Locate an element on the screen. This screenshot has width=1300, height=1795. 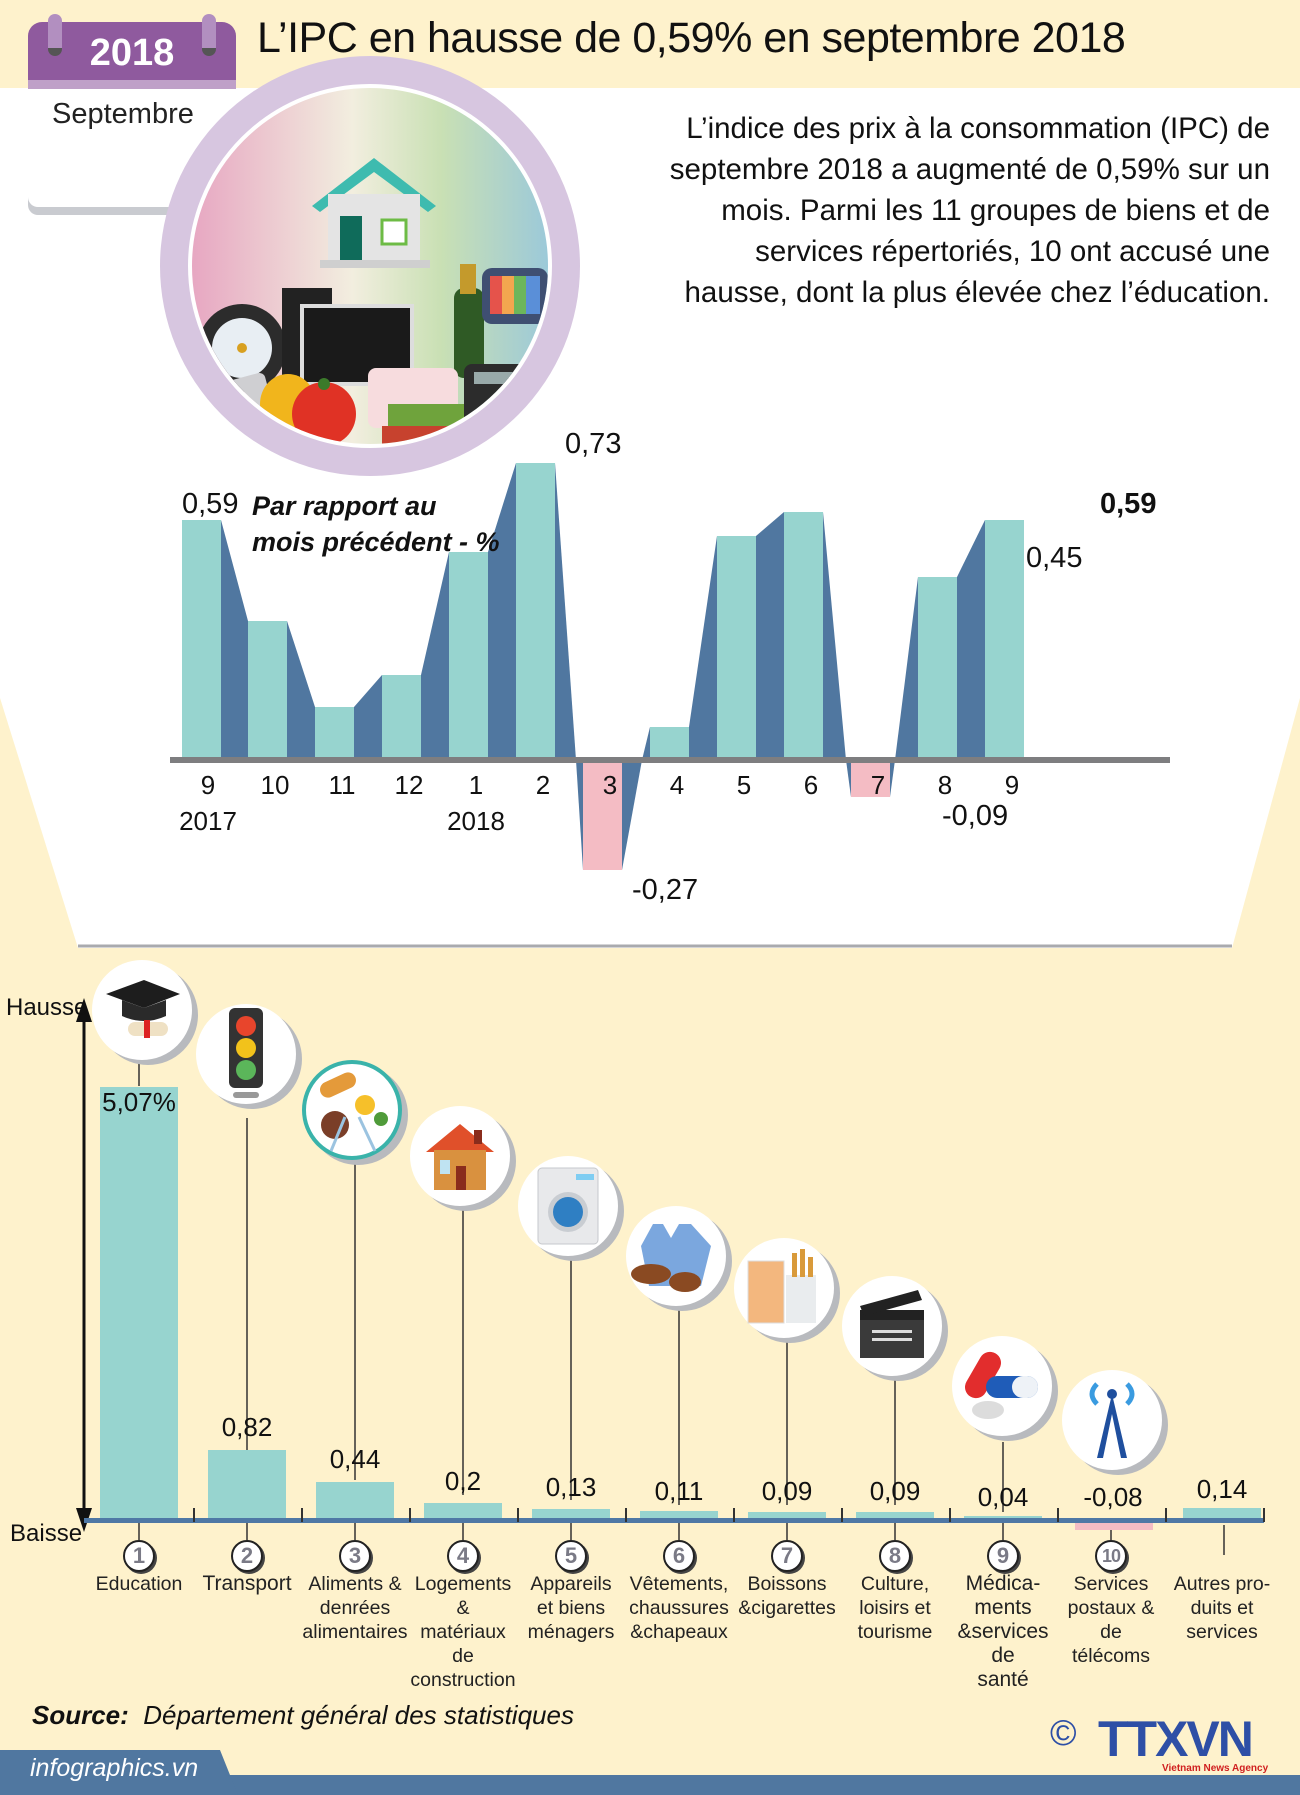
group-number-badge: 8 is located at coordinates (895, 1556).